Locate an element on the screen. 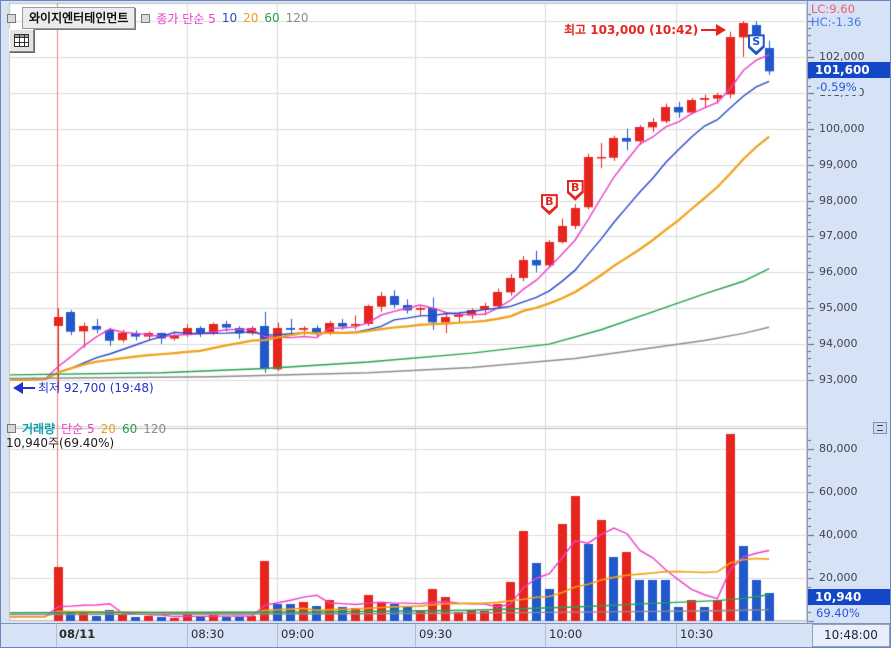 The image size is (891, 648). price-ma5-label: 종가 단순 5 is located at coordinates (186, 18).